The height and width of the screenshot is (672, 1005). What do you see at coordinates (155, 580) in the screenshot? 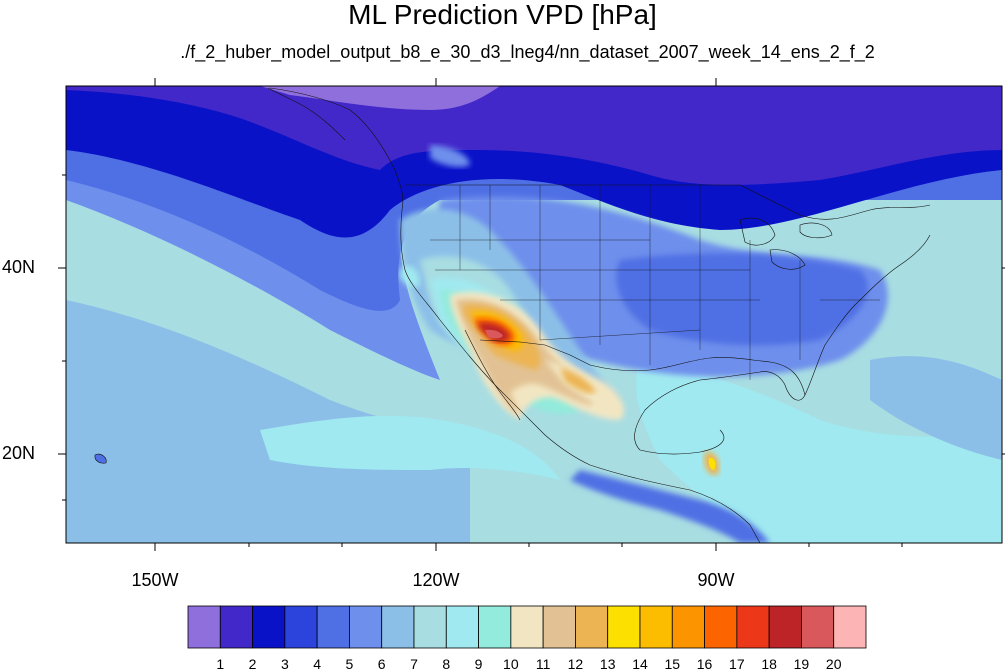
I see `lon-label-150w: 150W` at bounding box center [155, 580].